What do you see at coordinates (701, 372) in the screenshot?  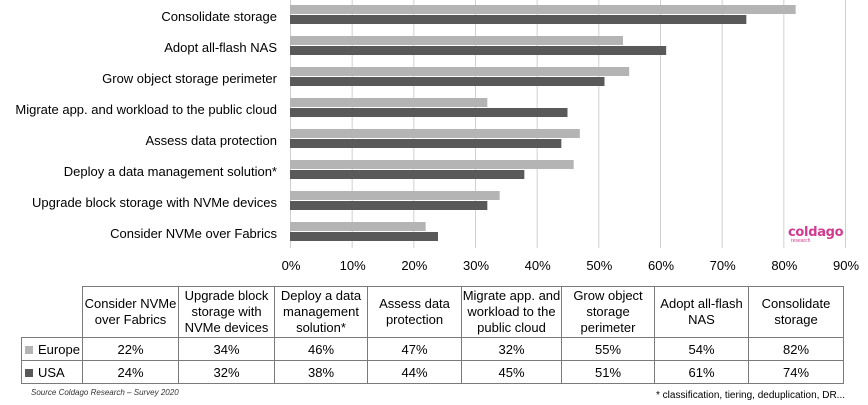 I see `table-cell: 61%` at bounding box center [701, 372].